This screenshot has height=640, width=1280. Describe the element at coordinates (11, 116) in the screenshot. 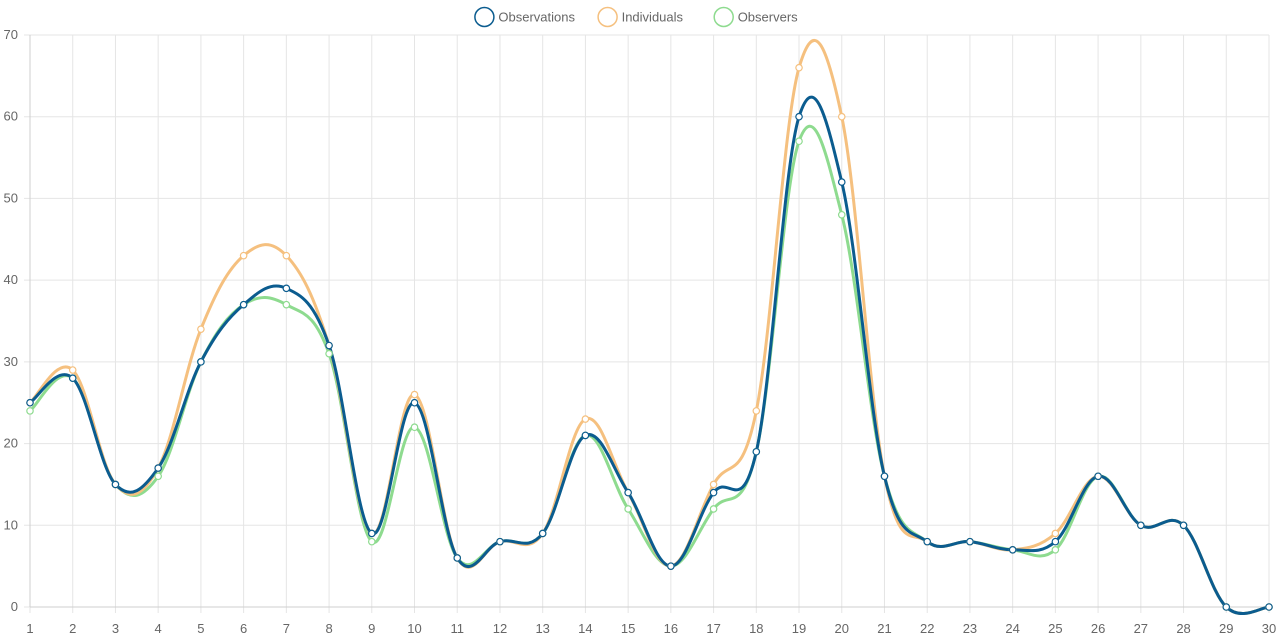

I see `y-tick-label: 60` at that location.